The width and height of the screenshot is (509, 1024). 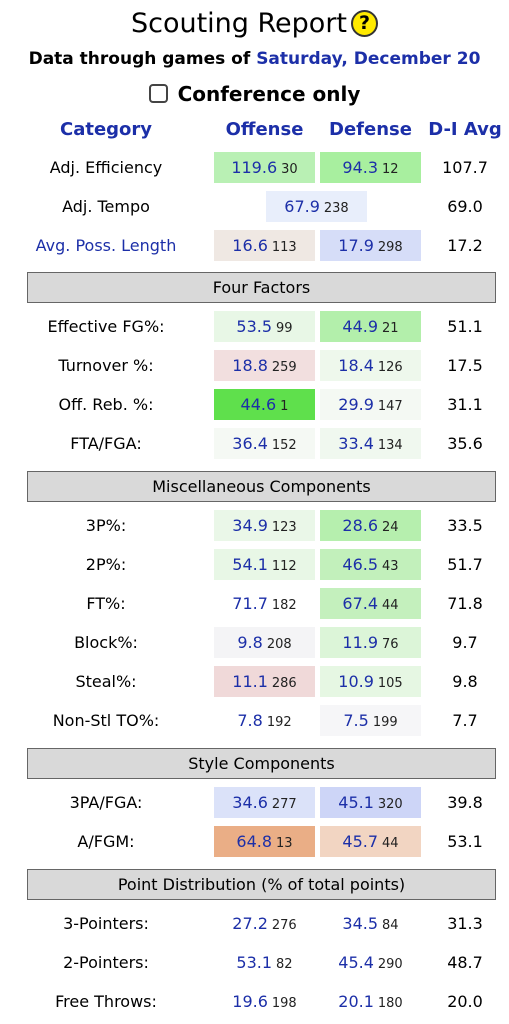 I want to click on row-label: Free Throws:, so click(x=106, y=1001).